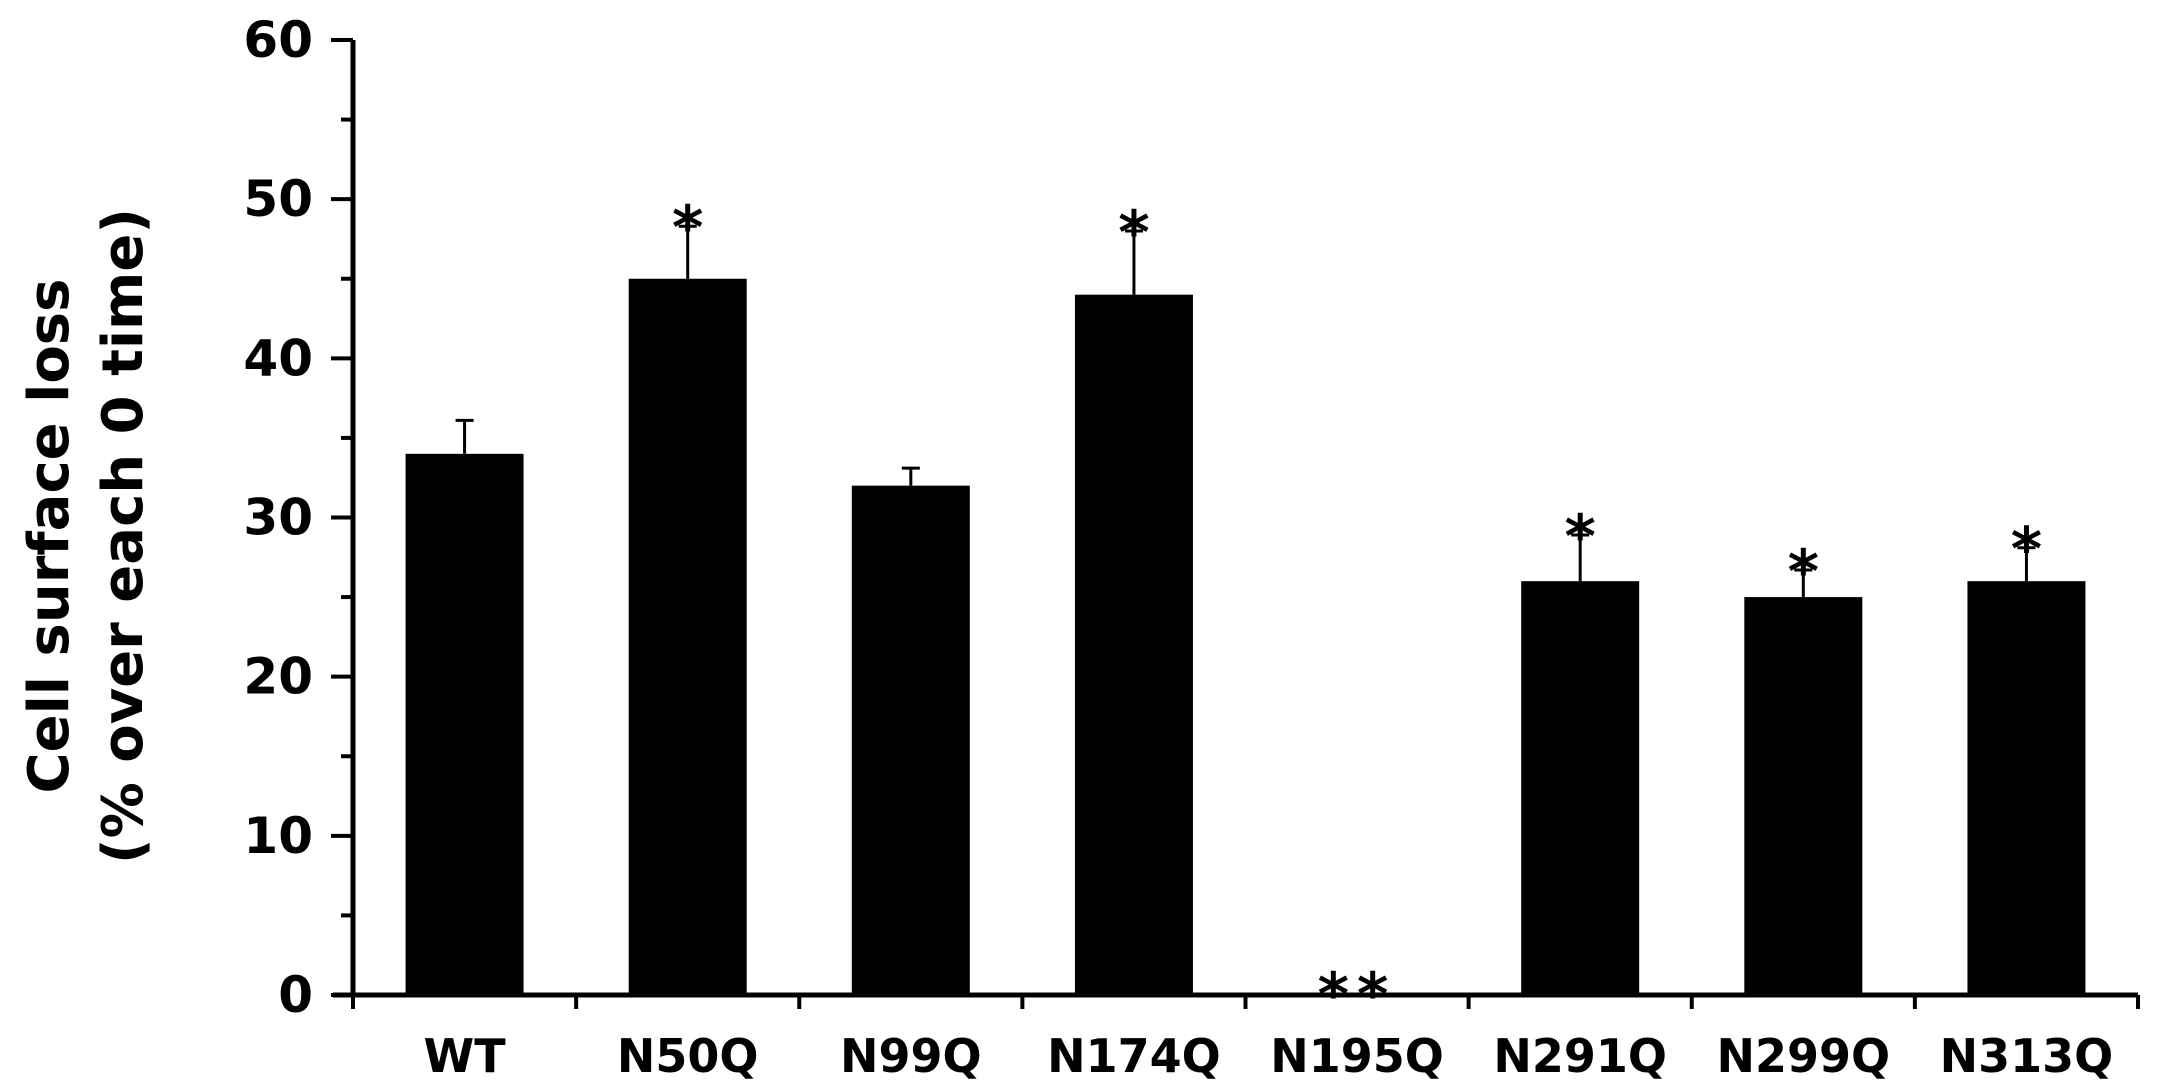 Image resolution: width=2160 pixels, height=1091 pixels. What do you see at coordinates (278, 358) in the screenshot?
I see `y-tick-label: 40` at bounding box center [278, 358].